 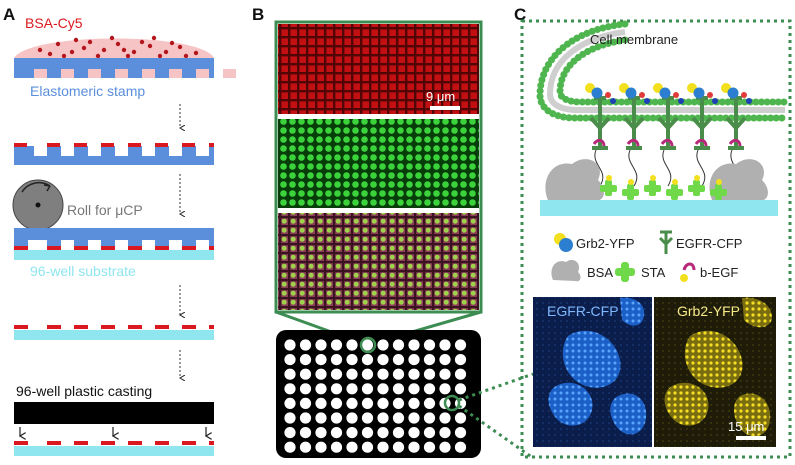 What do you see at coordinates (746, 426) in the screenshot?
I see `micrograph-scale-label: 15 μm` at bounding box center [746, 426].